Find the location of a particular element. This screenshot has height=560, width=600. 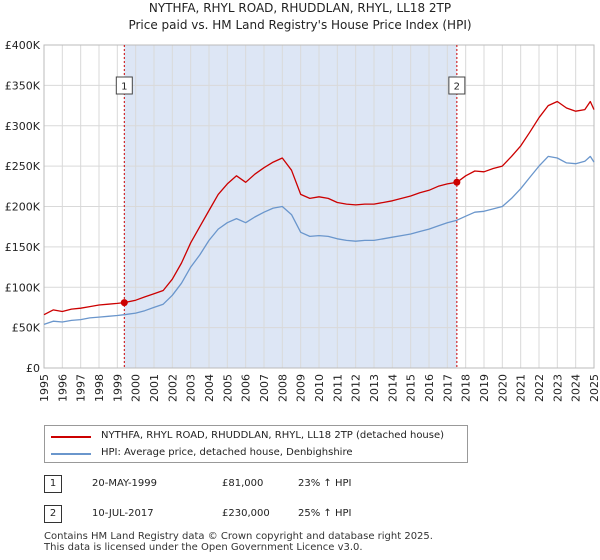

y-tick-label: £0 is located at coordinates (33, 368).